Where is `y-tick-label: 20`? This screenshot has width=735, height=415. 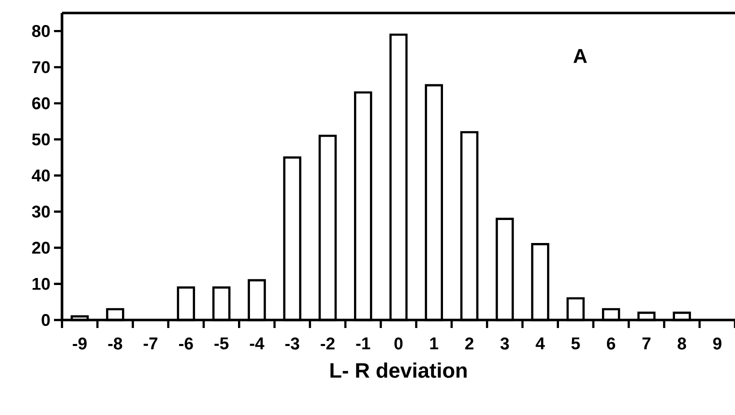 y-tick-label: 20 is located at coordinates (41, 248).